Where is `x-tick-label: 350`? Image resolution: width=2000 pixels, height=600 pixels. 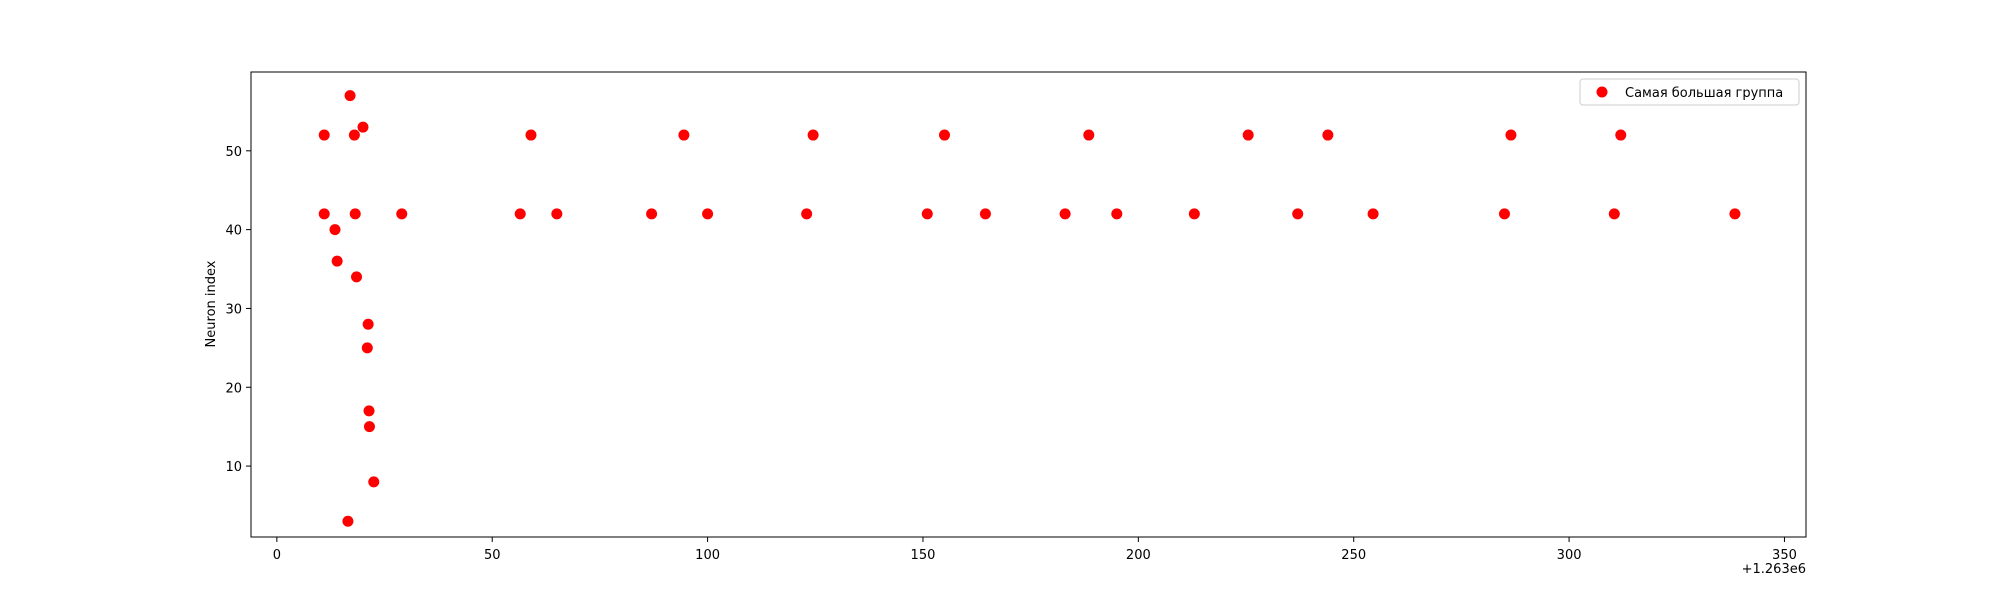 x-tick-label: 350 is located at coordinates (1784, 555).